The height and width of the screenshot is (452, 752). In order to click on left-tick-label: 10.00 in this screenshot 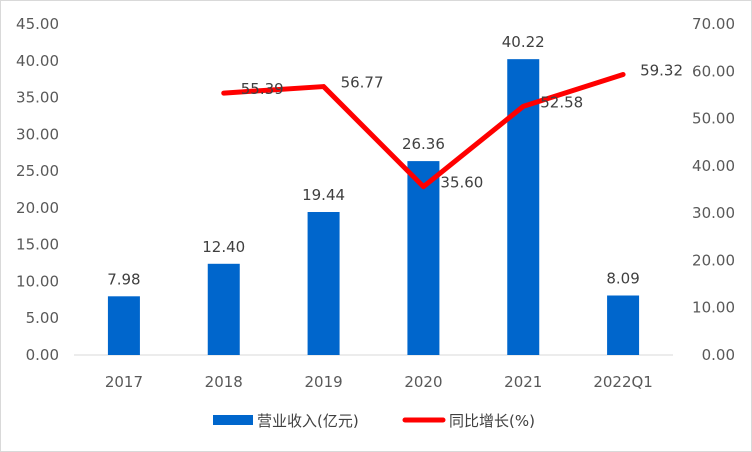, I will do `click(37, 281)`.